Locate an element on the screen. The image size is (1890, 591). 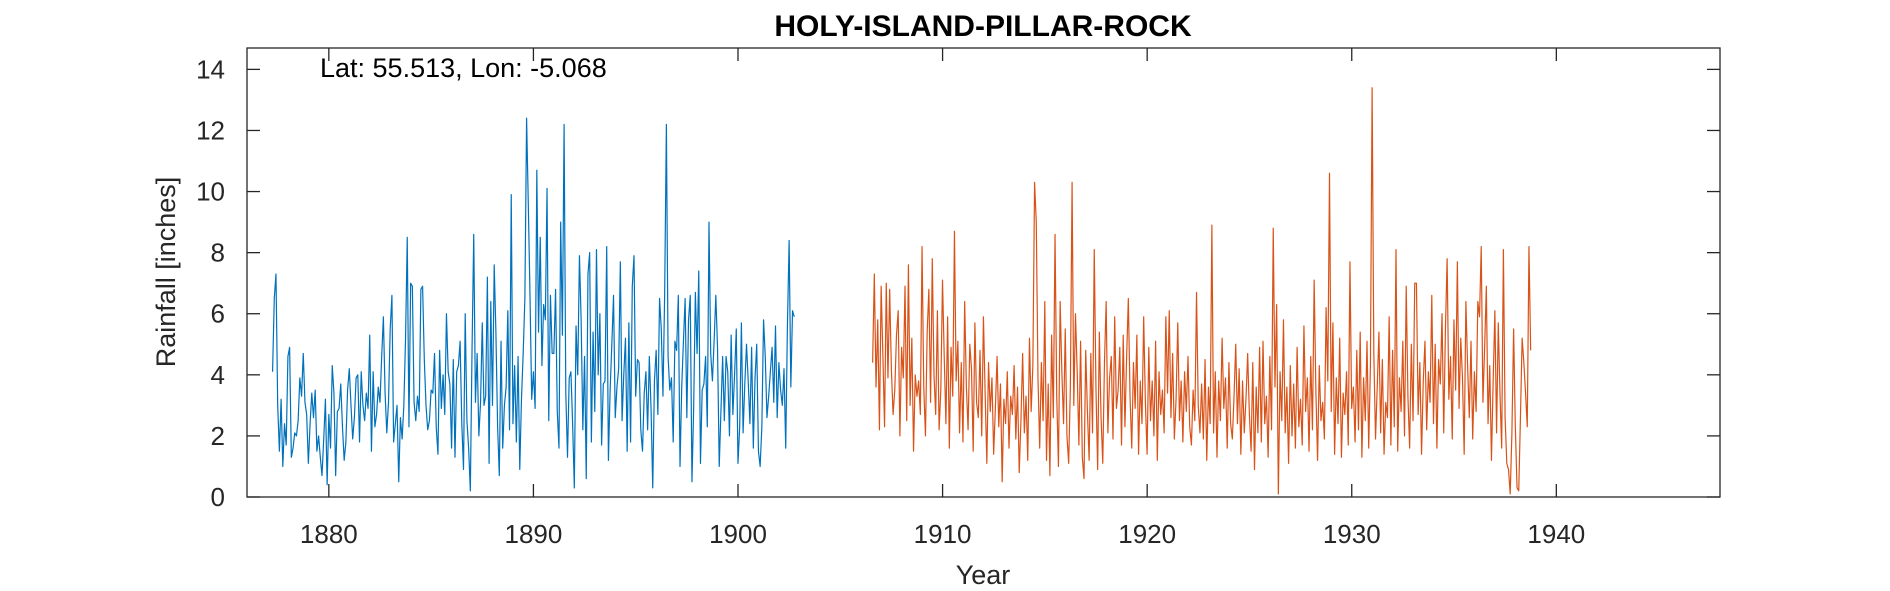
y-tick-label: 14 is located at coordinates (210, 69).